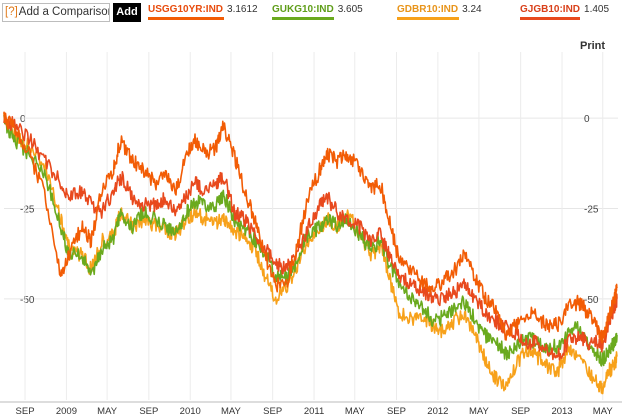 This screenshot has height=419, width=622. Describe the element at coordinates (303, 9) in the screenshot. I see `legend-name: GUKG10:IND` at that location.